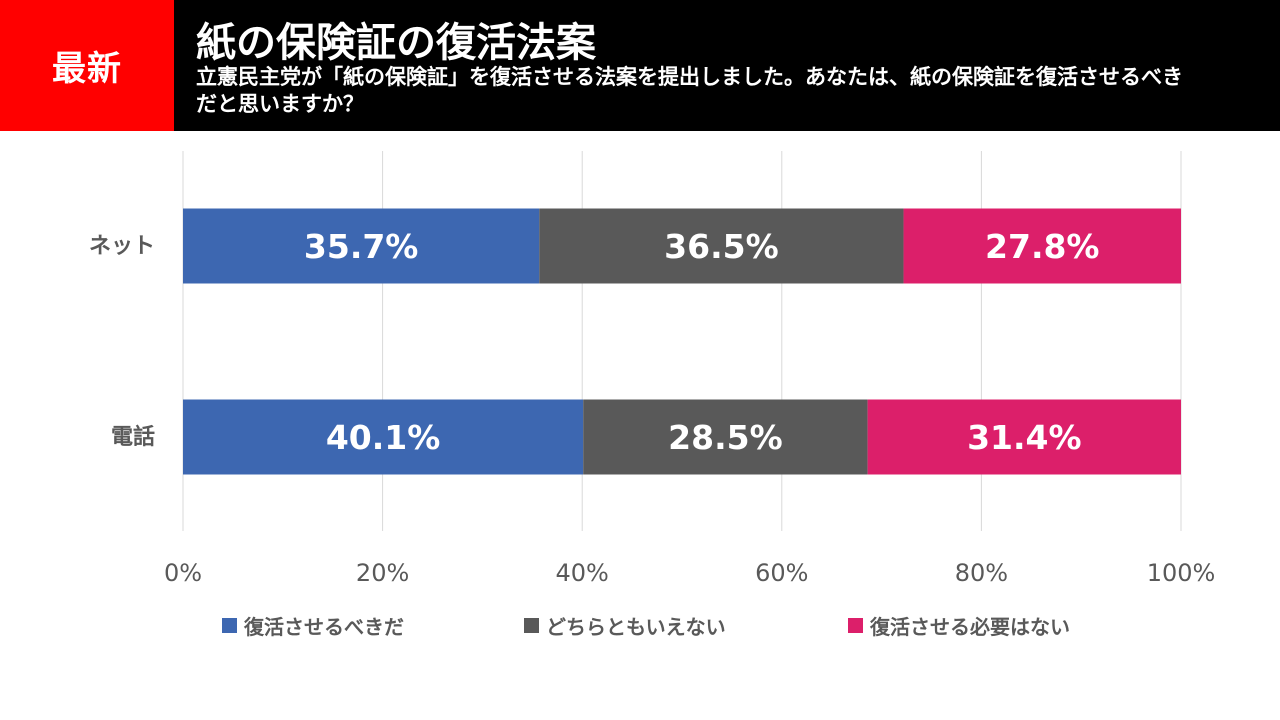 This screenshot has height=720, width=1280. Describe the element at coordinates (324, 627) in the screenshot. I see `legend-label: 復活させるべきだ` at that location.